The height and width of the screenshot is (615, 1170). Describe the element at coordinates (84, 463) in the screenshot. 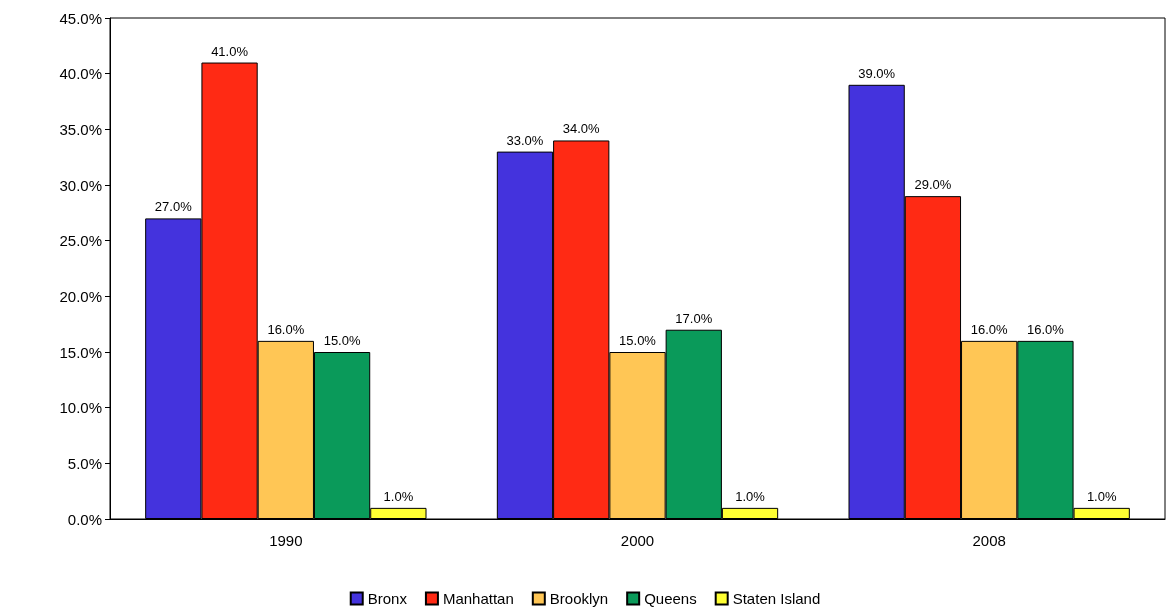

I see `y-tick-label: 5.0%` at that location.